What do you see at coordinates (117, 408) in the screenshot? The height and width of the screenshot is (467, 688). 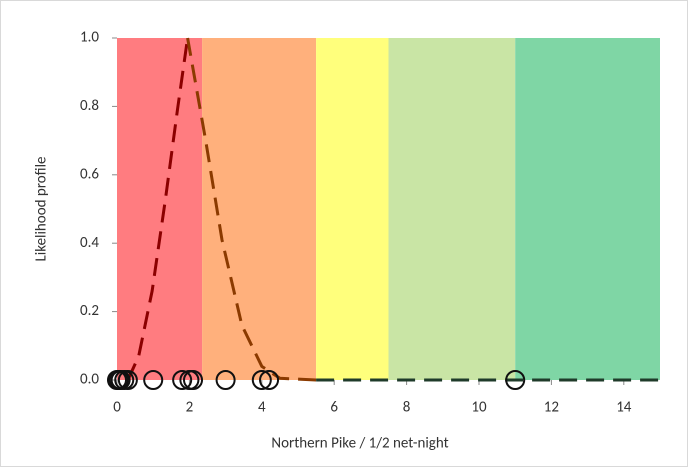 I see `x-tick-label: 0` at bounding box center [117, 408].